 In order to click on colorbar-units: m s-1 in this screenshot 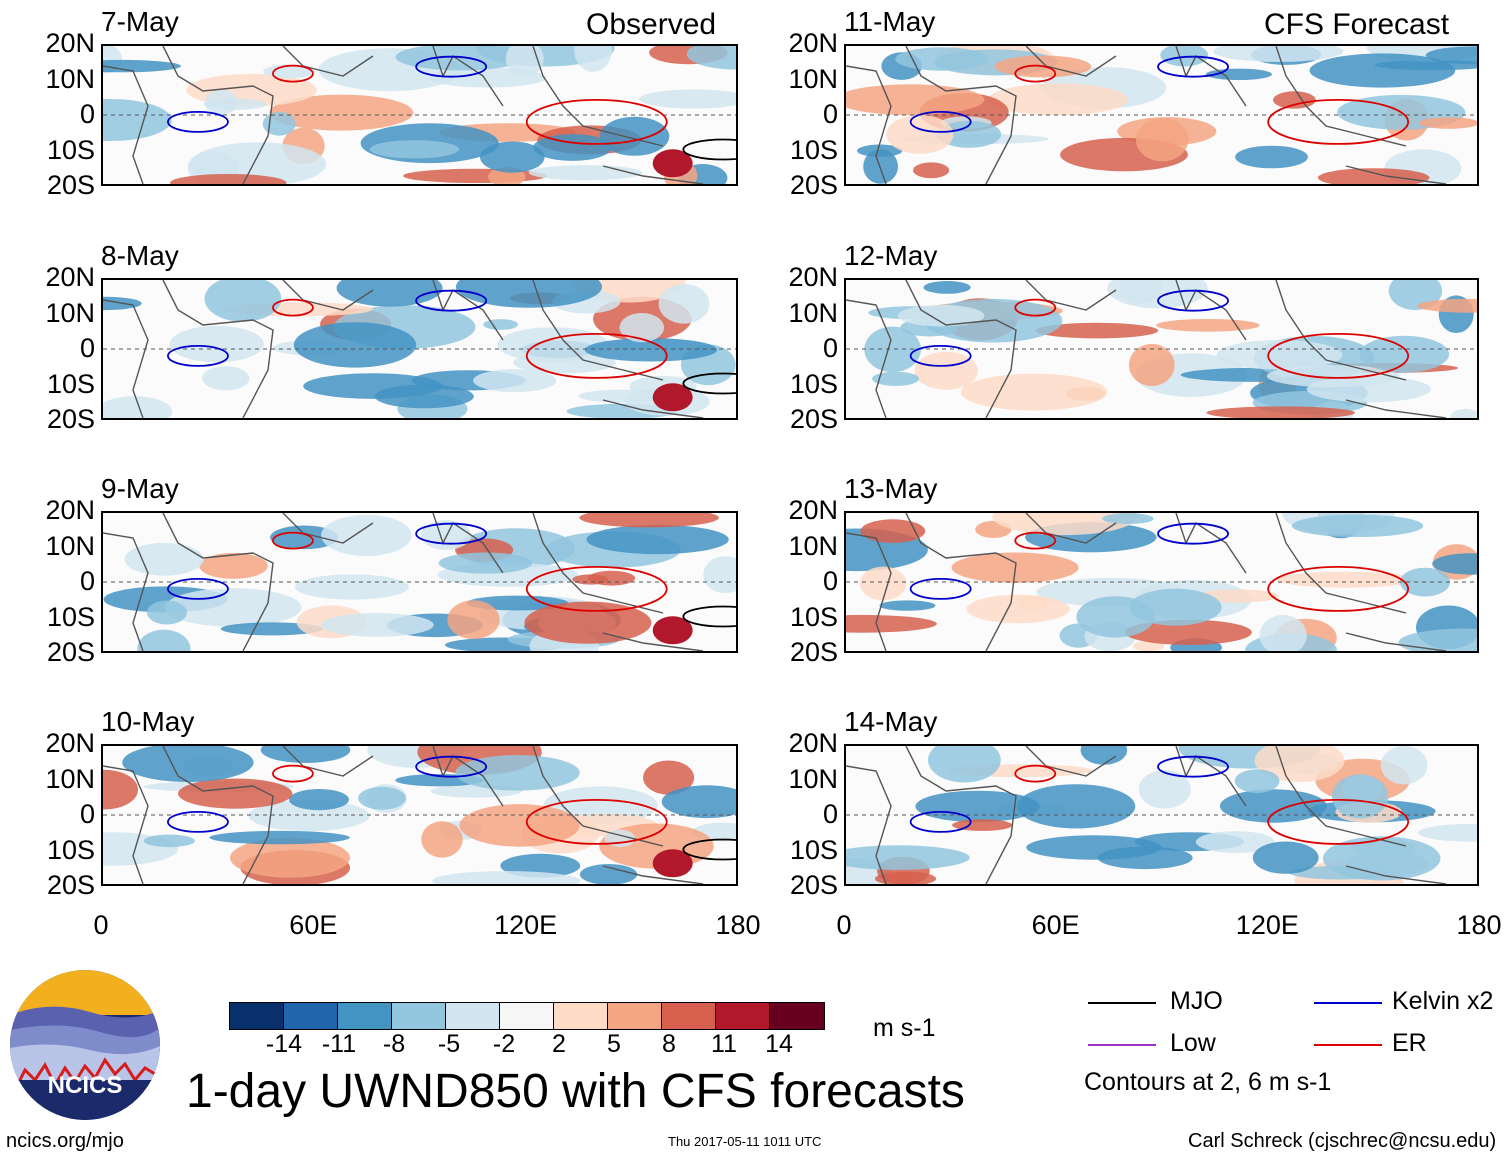, I will do `click(904, 1028)`.